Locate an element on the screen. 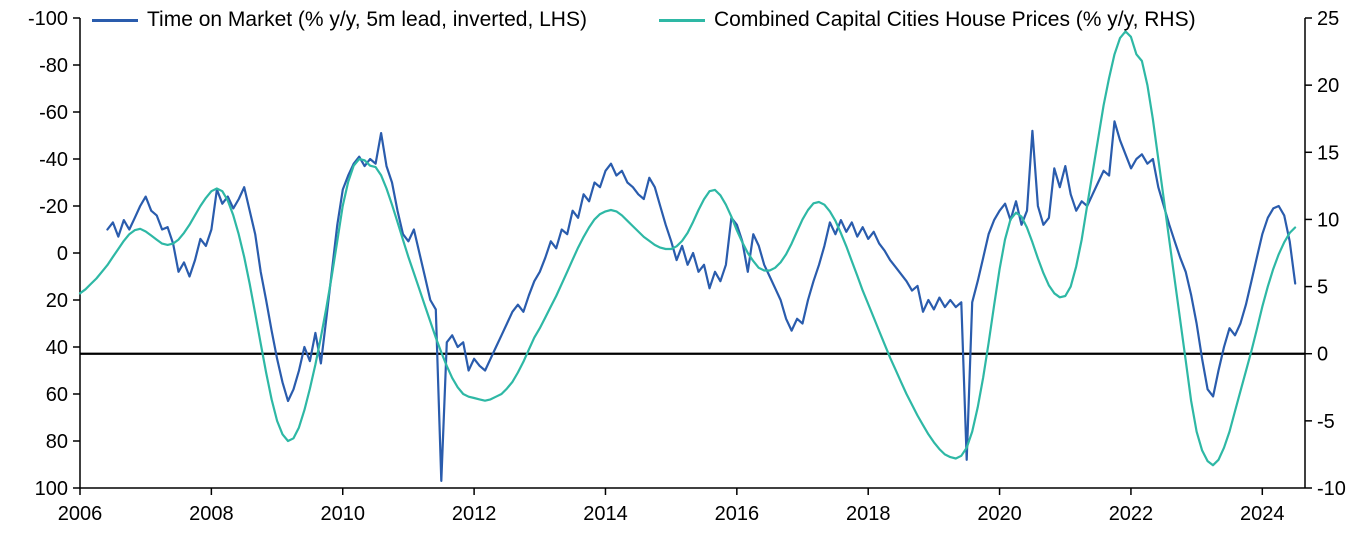 This screenshot has height=545, width=1371. left-axis-tick-label: -20 is located at coordinates (53, 207).